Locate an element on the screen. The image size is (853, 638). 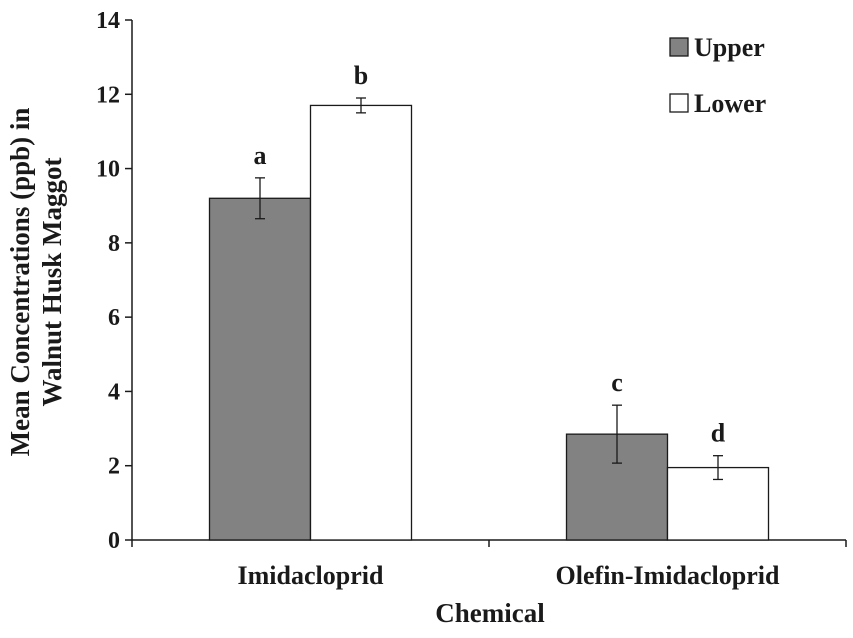
x-categories-group: Imidacloprid Olefin-Imidacloprid is located at coordinates (489, 565).